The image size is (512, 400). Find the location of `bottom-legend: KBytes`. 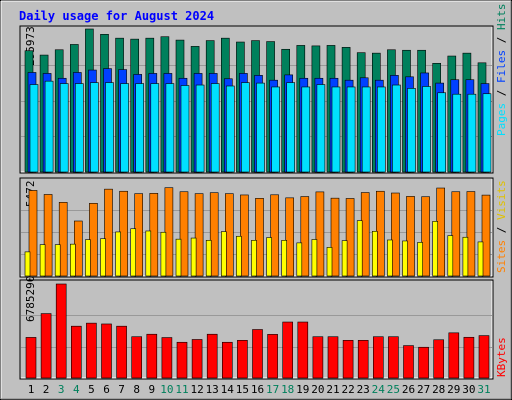

bottom-legend: KBytes is located at coordinates (501, 357).